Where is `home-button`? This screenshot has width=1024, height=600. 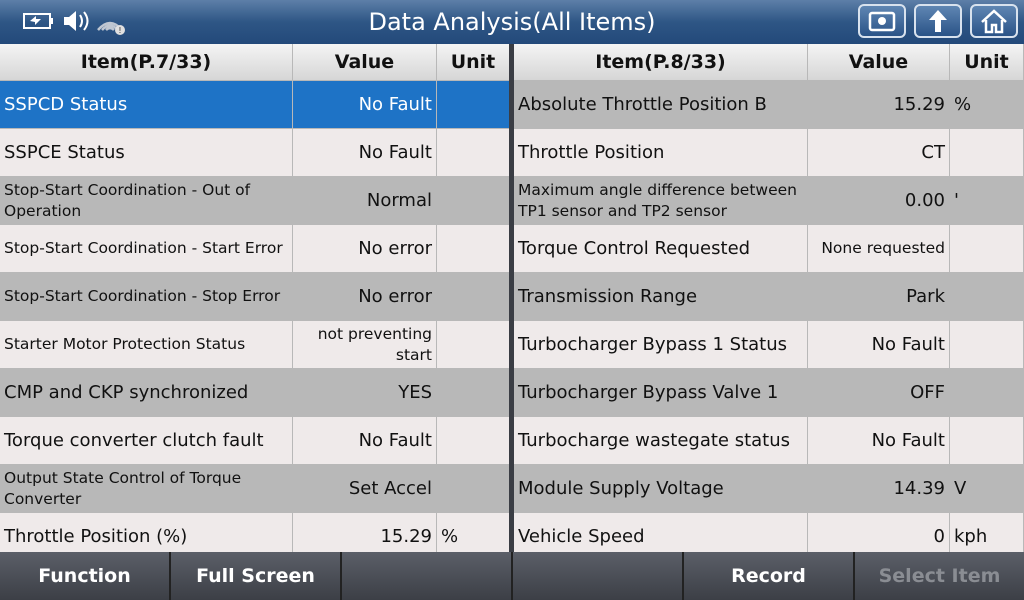
home-button is located at coordinates (994, 21).